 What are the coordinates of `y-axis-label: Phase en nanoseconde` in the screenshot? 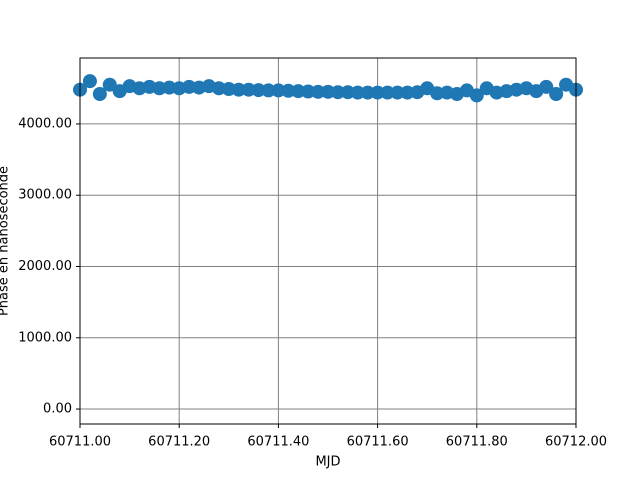 It's located at (6, 241).